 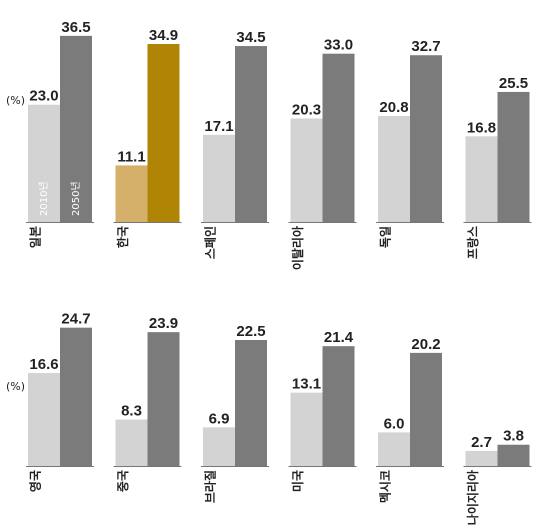 I want to click on category-group: 20.8 32.7 독일, so click(x=410, y=143).